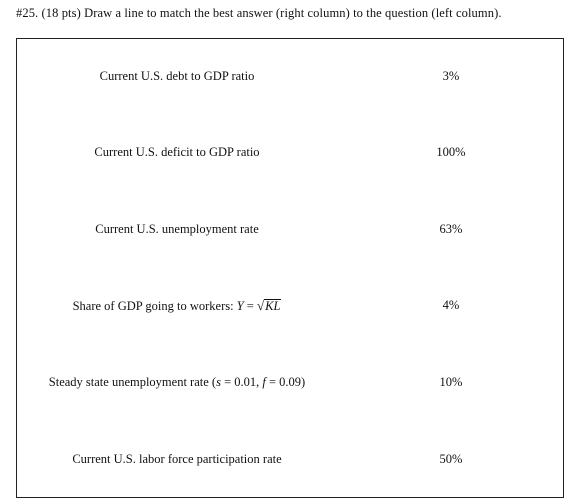 The width and height of the screenshot is (585, 504). Describe the element at coordinates (290, 79) in the screenshot. I see `match-row-1: Current U.S. debt to GDP ratio 3%` at that location.